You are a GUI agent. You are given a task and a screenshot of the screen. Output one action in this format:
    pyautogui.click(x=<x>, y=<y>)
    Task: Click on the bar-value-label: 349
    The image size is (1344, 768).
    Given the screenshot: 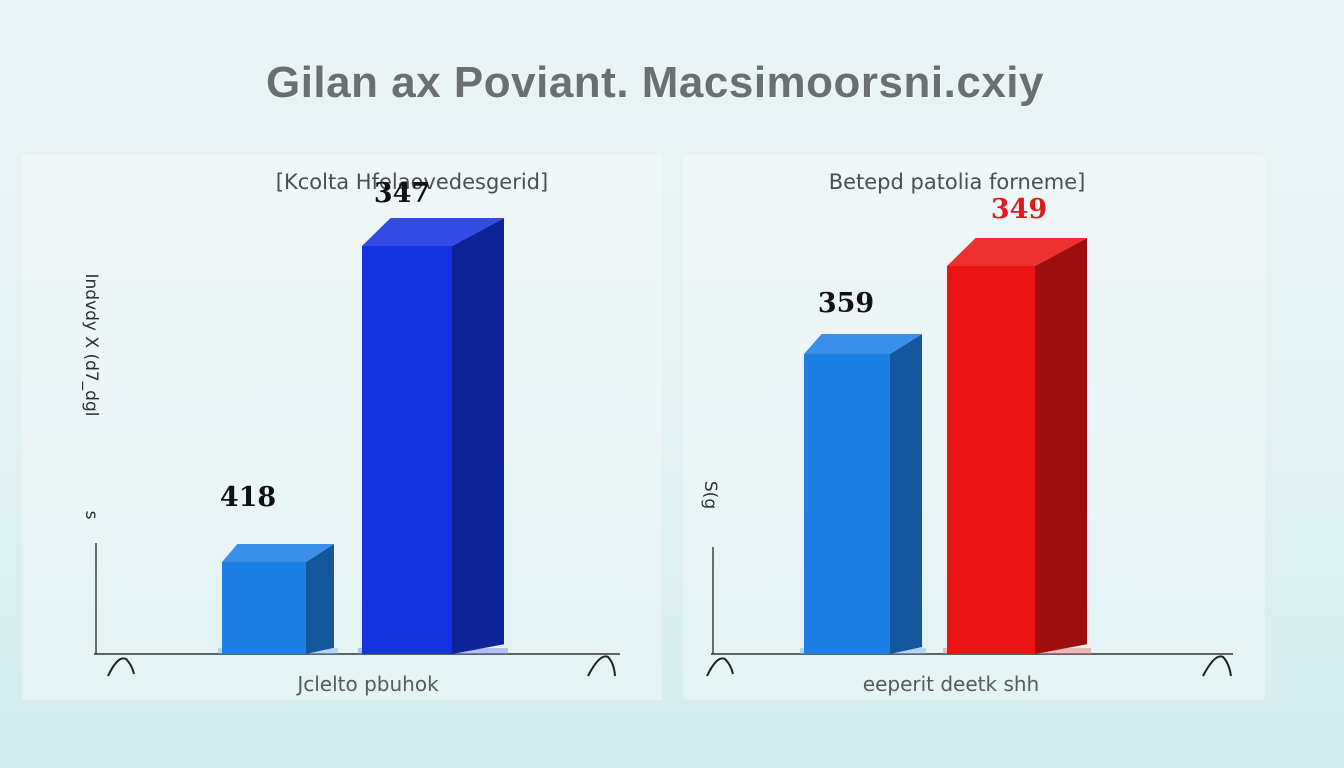 What is the action you would take?
    pyautogui.click(x=1019, y=209)
    